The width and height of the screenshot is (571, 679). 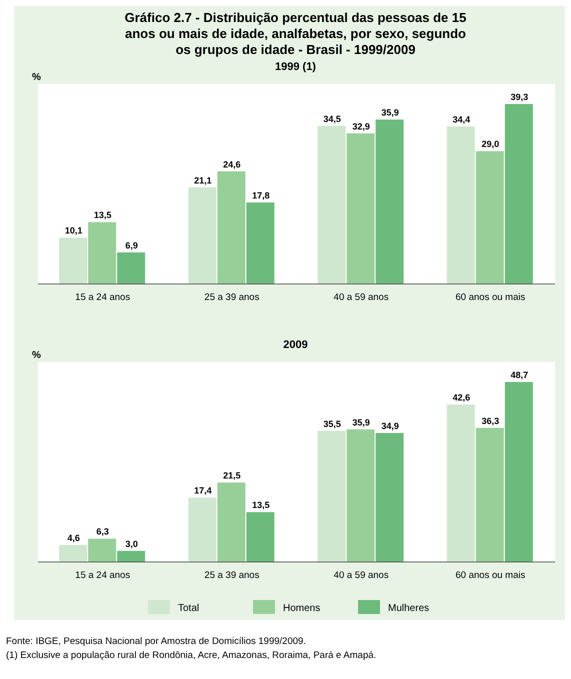 I want to click on data-label: 17,4, so click(x=203, y=491).